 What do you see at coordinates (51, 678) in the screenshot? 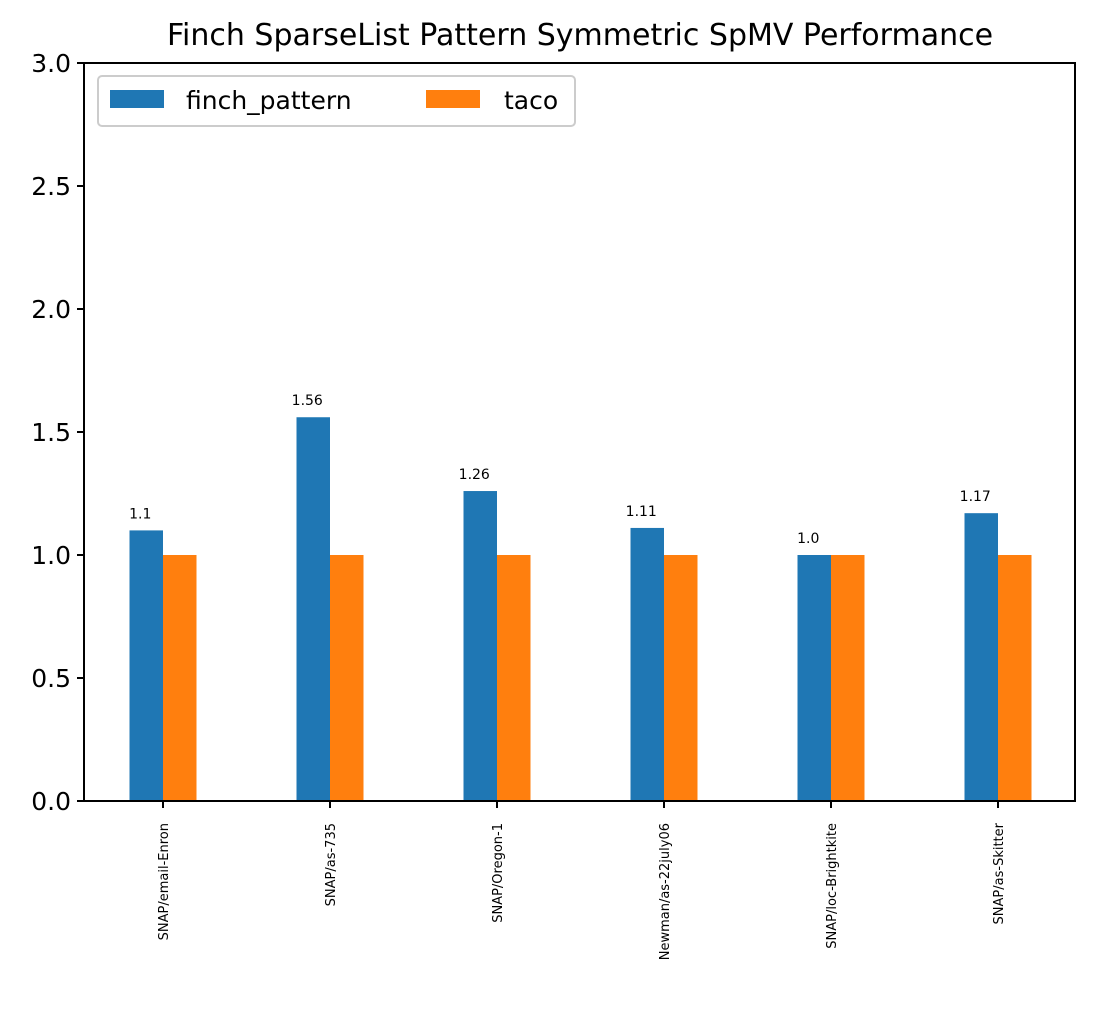
I see `y-tick-label: 0.5` at bounding box center [51, 678].